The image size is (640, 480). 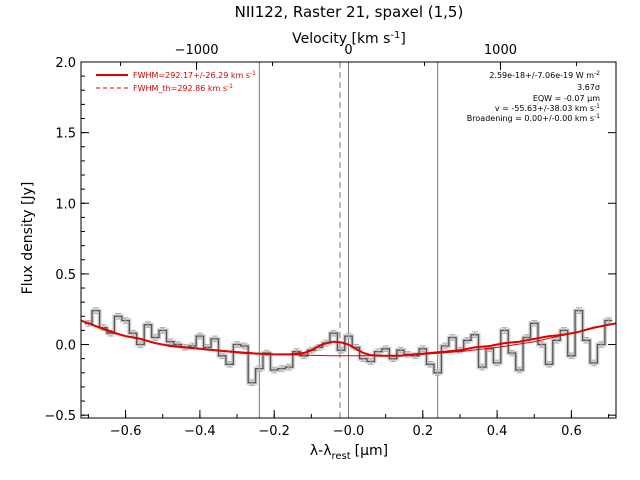 I want to click on spectrum-series, so click(x=348, y=347).